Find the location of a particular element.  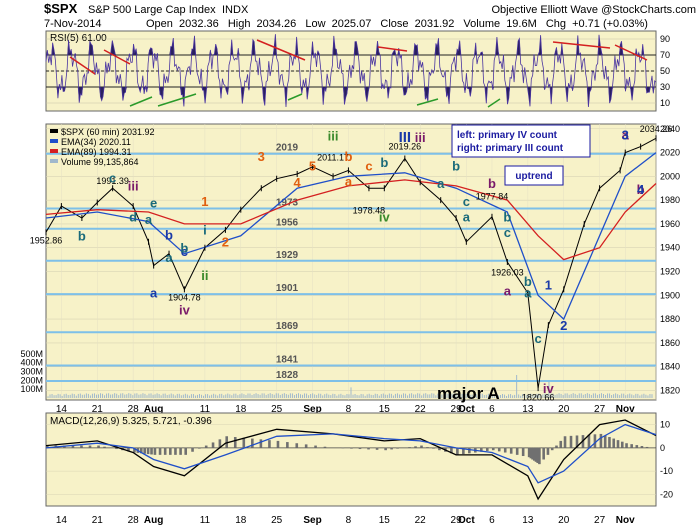

date-tick-label: Aug is located at coordinates (153, 409).